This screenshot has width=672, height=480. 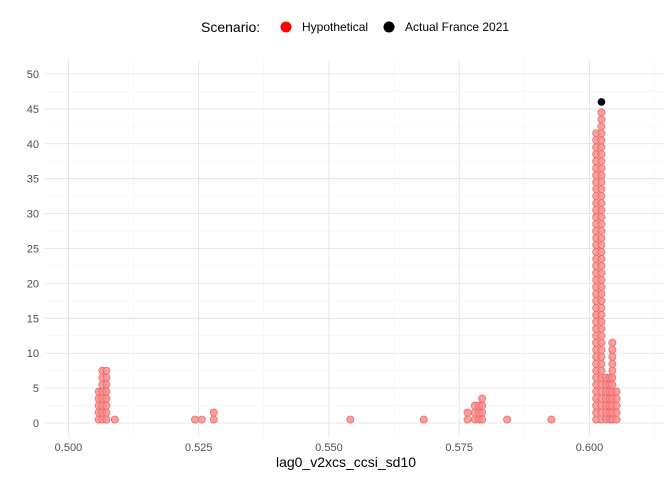 What do you see at coordinates (335, 27) in the screenshot?
I see `legend-label-hypothetical: Hypothetical` at bounding box center [335, 27].